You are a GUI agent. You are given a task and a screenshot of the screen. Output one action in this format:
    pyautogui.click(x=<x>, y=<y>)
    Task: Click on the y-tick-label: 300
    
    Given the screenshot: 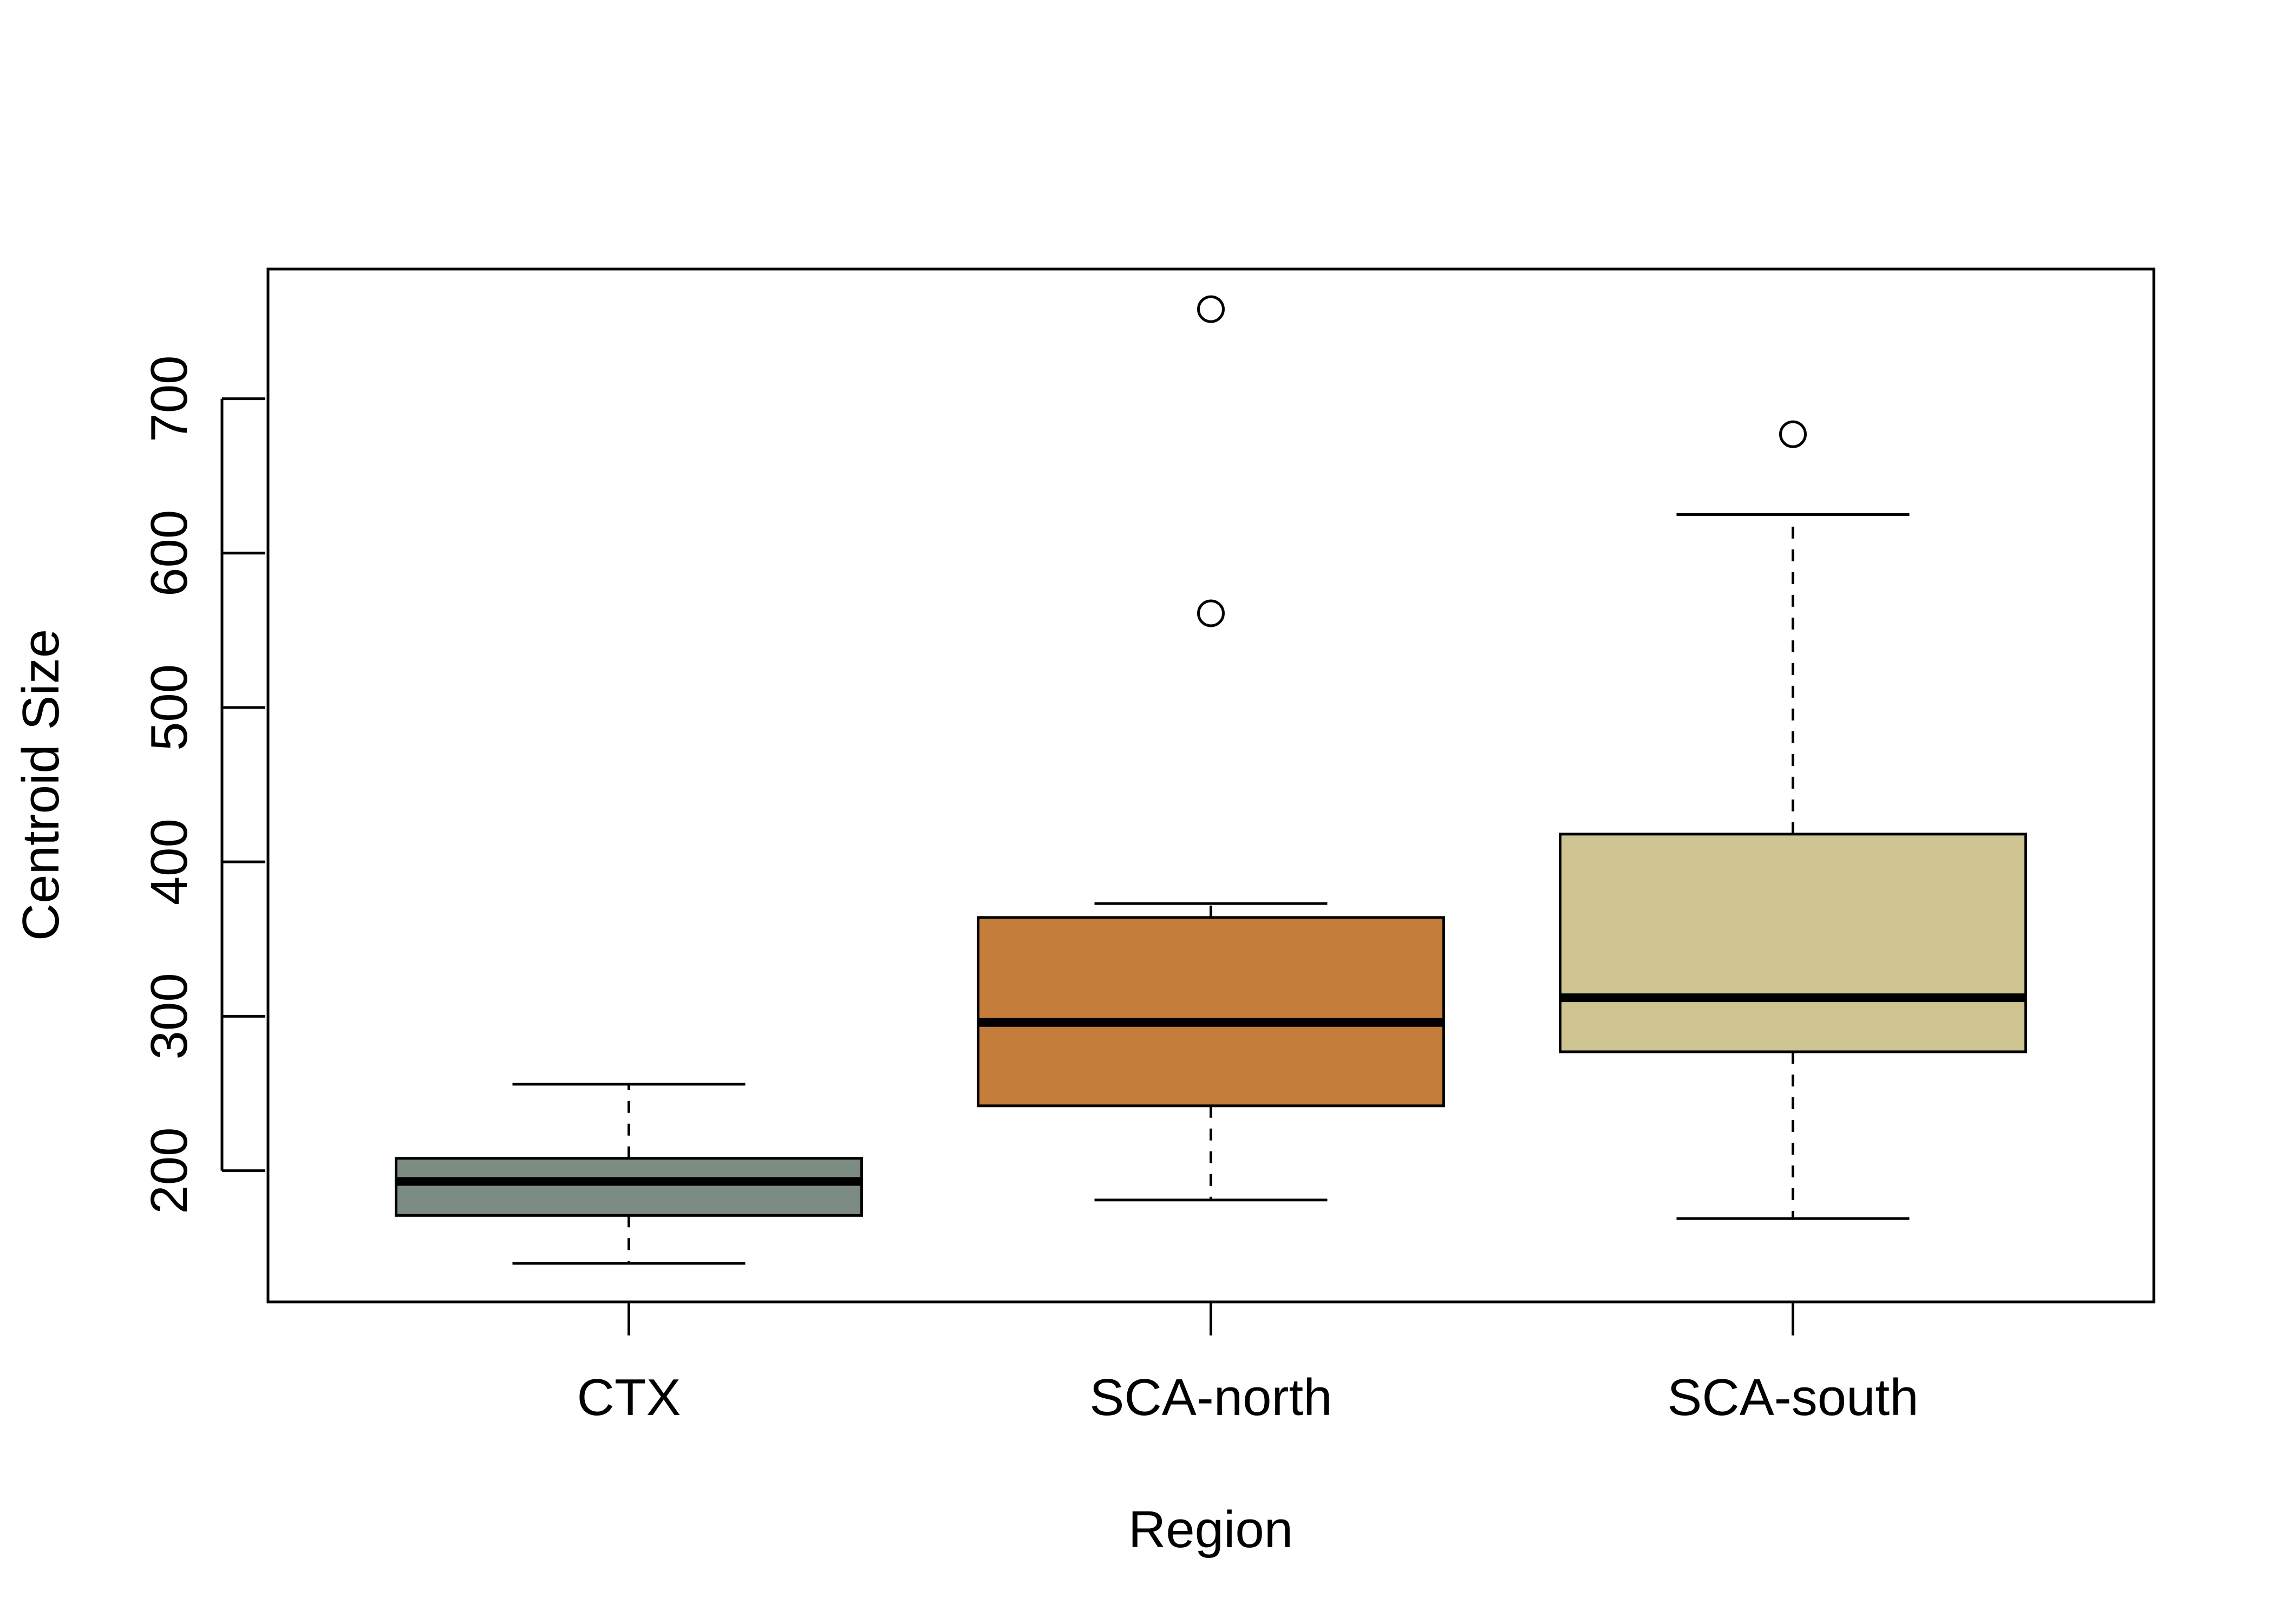 What is the action you would take?
    pyautogui.click(x=169, y=1016)
    